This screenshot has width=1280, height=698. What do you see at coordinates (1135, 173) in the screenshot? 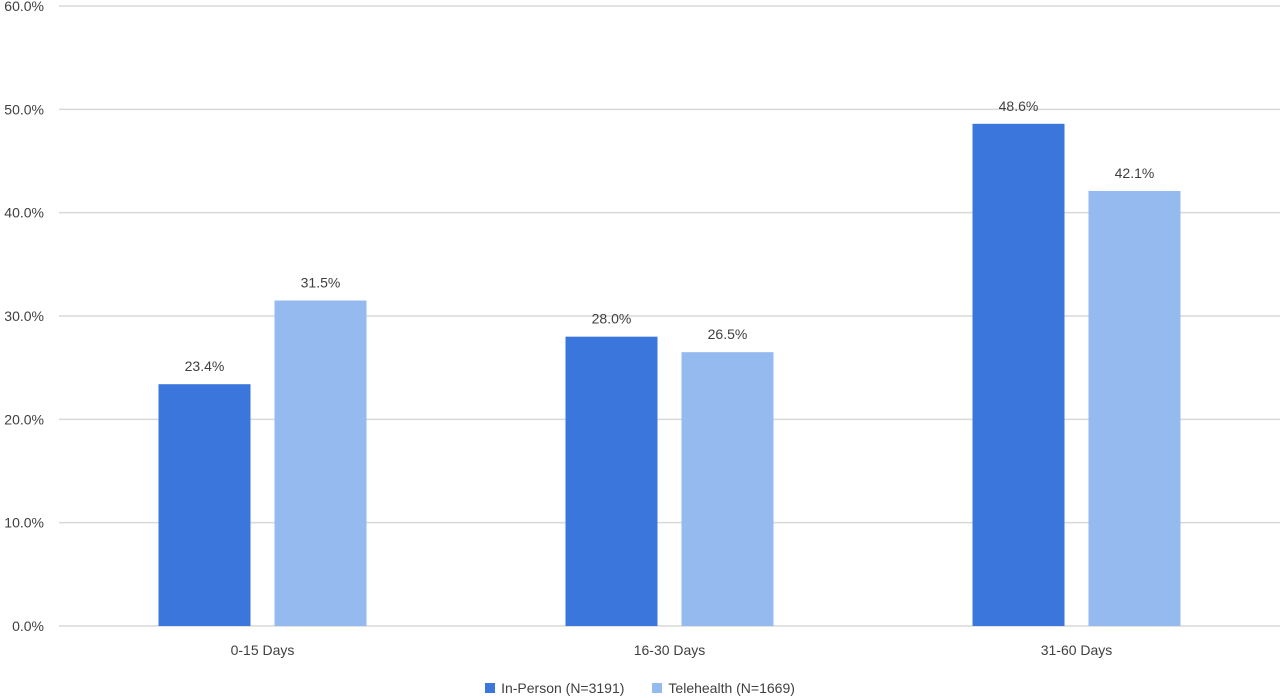
I see `data-label: 42.1%` at bounding box center [1135, 173].